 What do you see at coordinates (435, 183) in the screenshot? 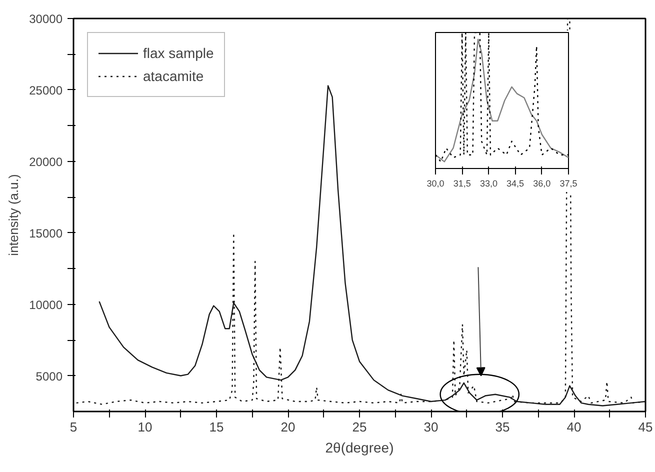
I see `x-tick-label: 30,0` at bounding box center [435, 183].